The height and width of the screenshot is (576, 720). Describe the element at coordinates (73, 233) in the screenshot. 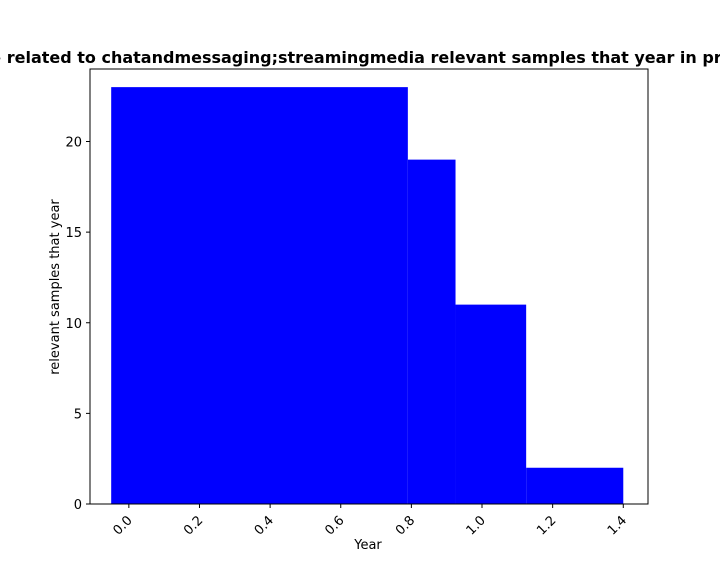

I see `y-tick-label: 15` at that location.